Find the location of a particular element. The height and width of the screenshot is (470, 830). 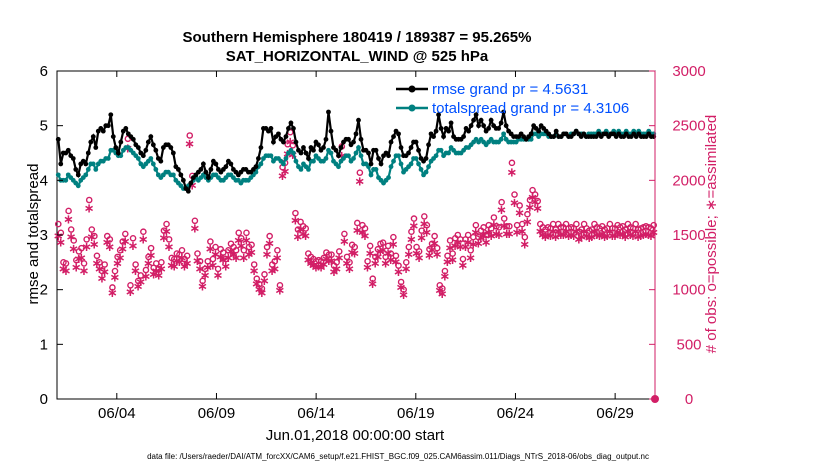

x-tick-label: 06/04 is located at coordinates (117, 413).